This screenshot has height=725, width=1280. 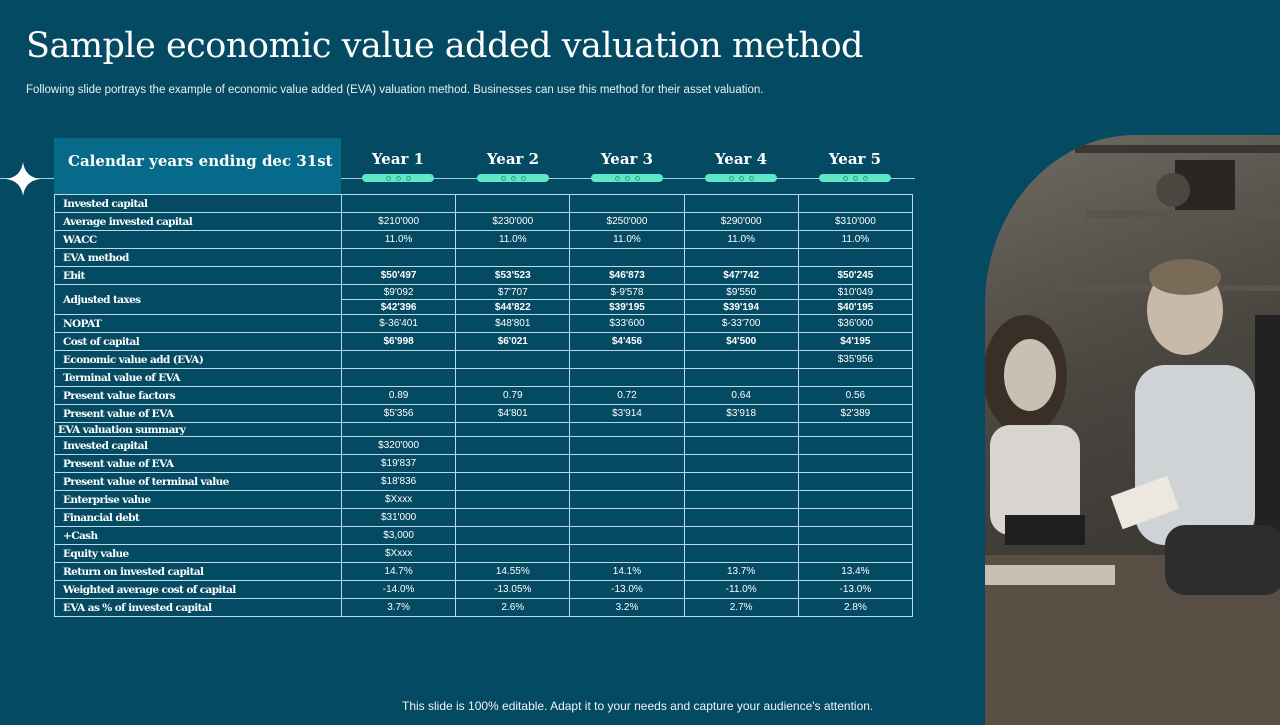 What do you see at coordinates (627, 159) in the screenshot?
I see `year-header-3: Year 3` at bounding box center [627, 159].